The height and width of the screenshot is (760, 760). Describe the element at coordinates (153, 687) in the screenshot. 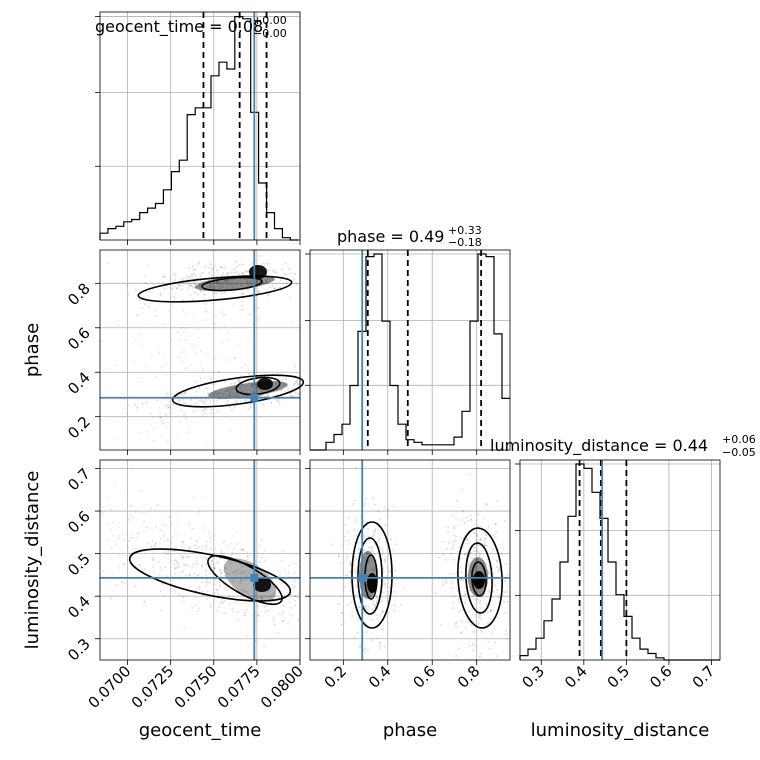

I see `x-tick-label: 0.0725` at that location.